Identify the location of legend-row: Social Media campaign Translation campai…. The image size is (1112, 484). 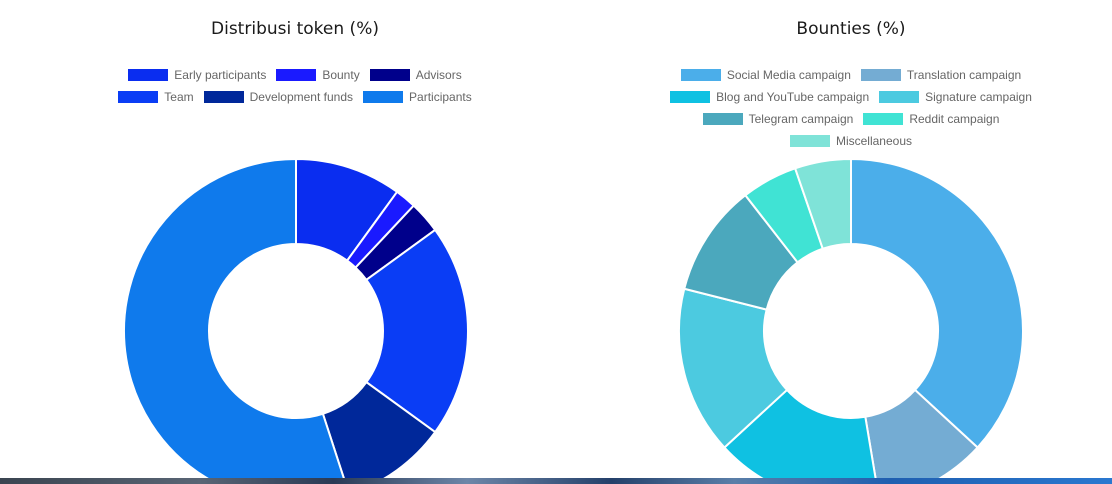
(851, 75).